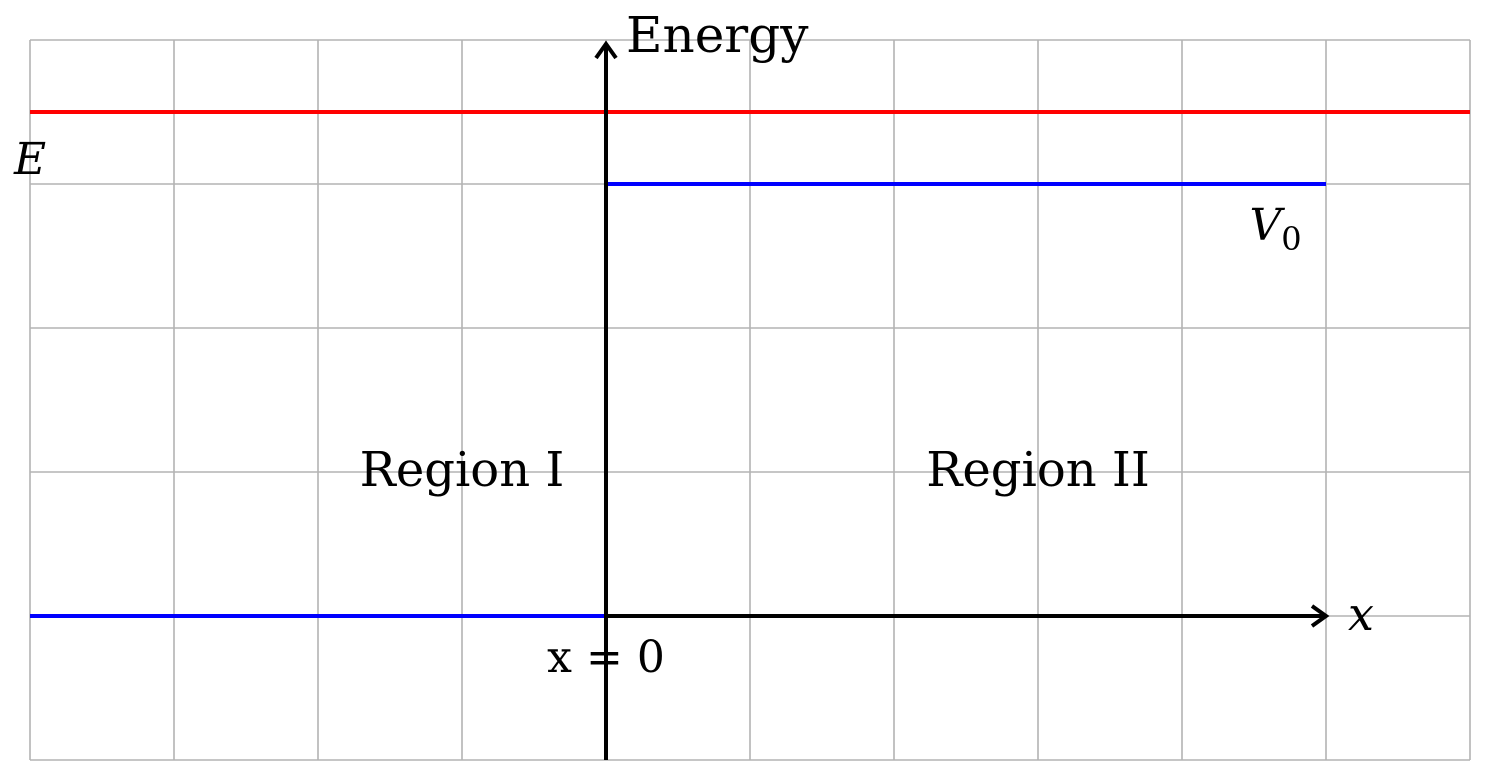  I want to click on barrier-label: V0, so click(1276, 229).